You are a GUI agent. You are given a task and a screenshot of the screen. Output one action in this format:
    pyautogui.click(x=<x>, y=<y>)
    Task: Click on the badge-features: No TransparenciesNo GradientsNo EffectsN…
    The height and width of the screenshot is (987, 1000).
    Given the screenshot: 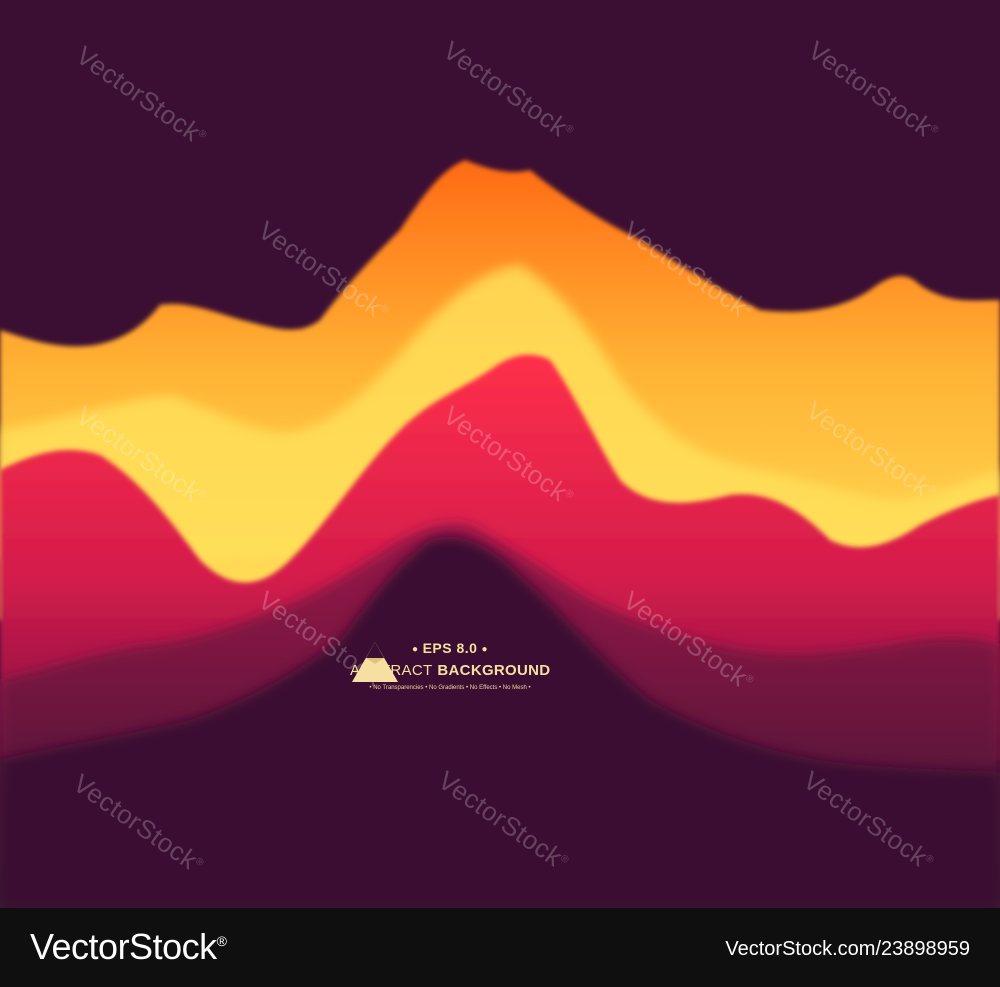 What is the action you would take?
    pyautogui.click(x=450, y=688)
    